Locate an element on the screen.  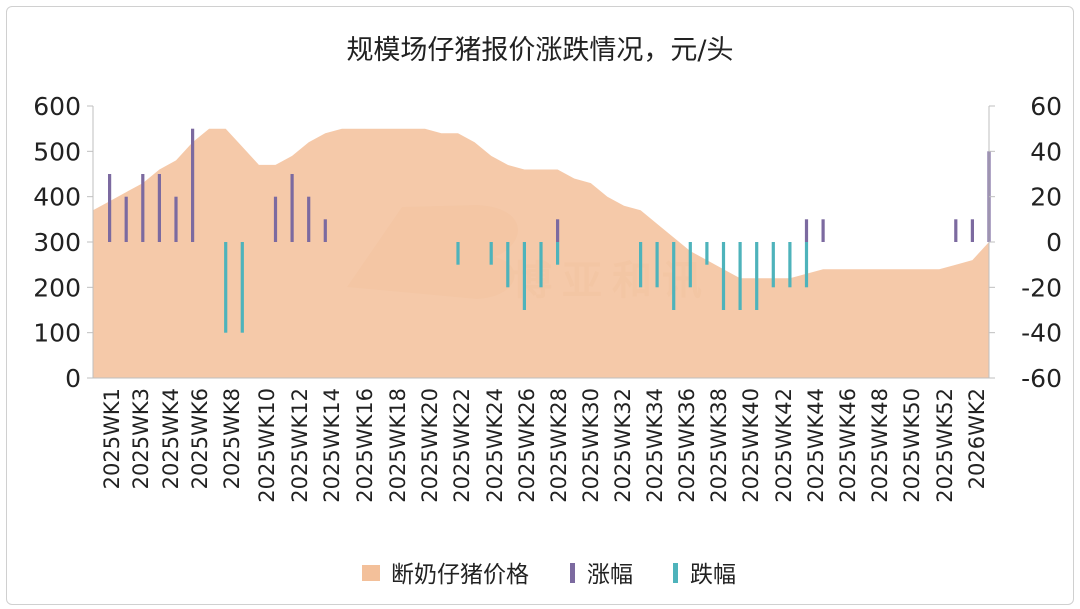
legend-label: 跌幅 is located at coordinates (713, 575).